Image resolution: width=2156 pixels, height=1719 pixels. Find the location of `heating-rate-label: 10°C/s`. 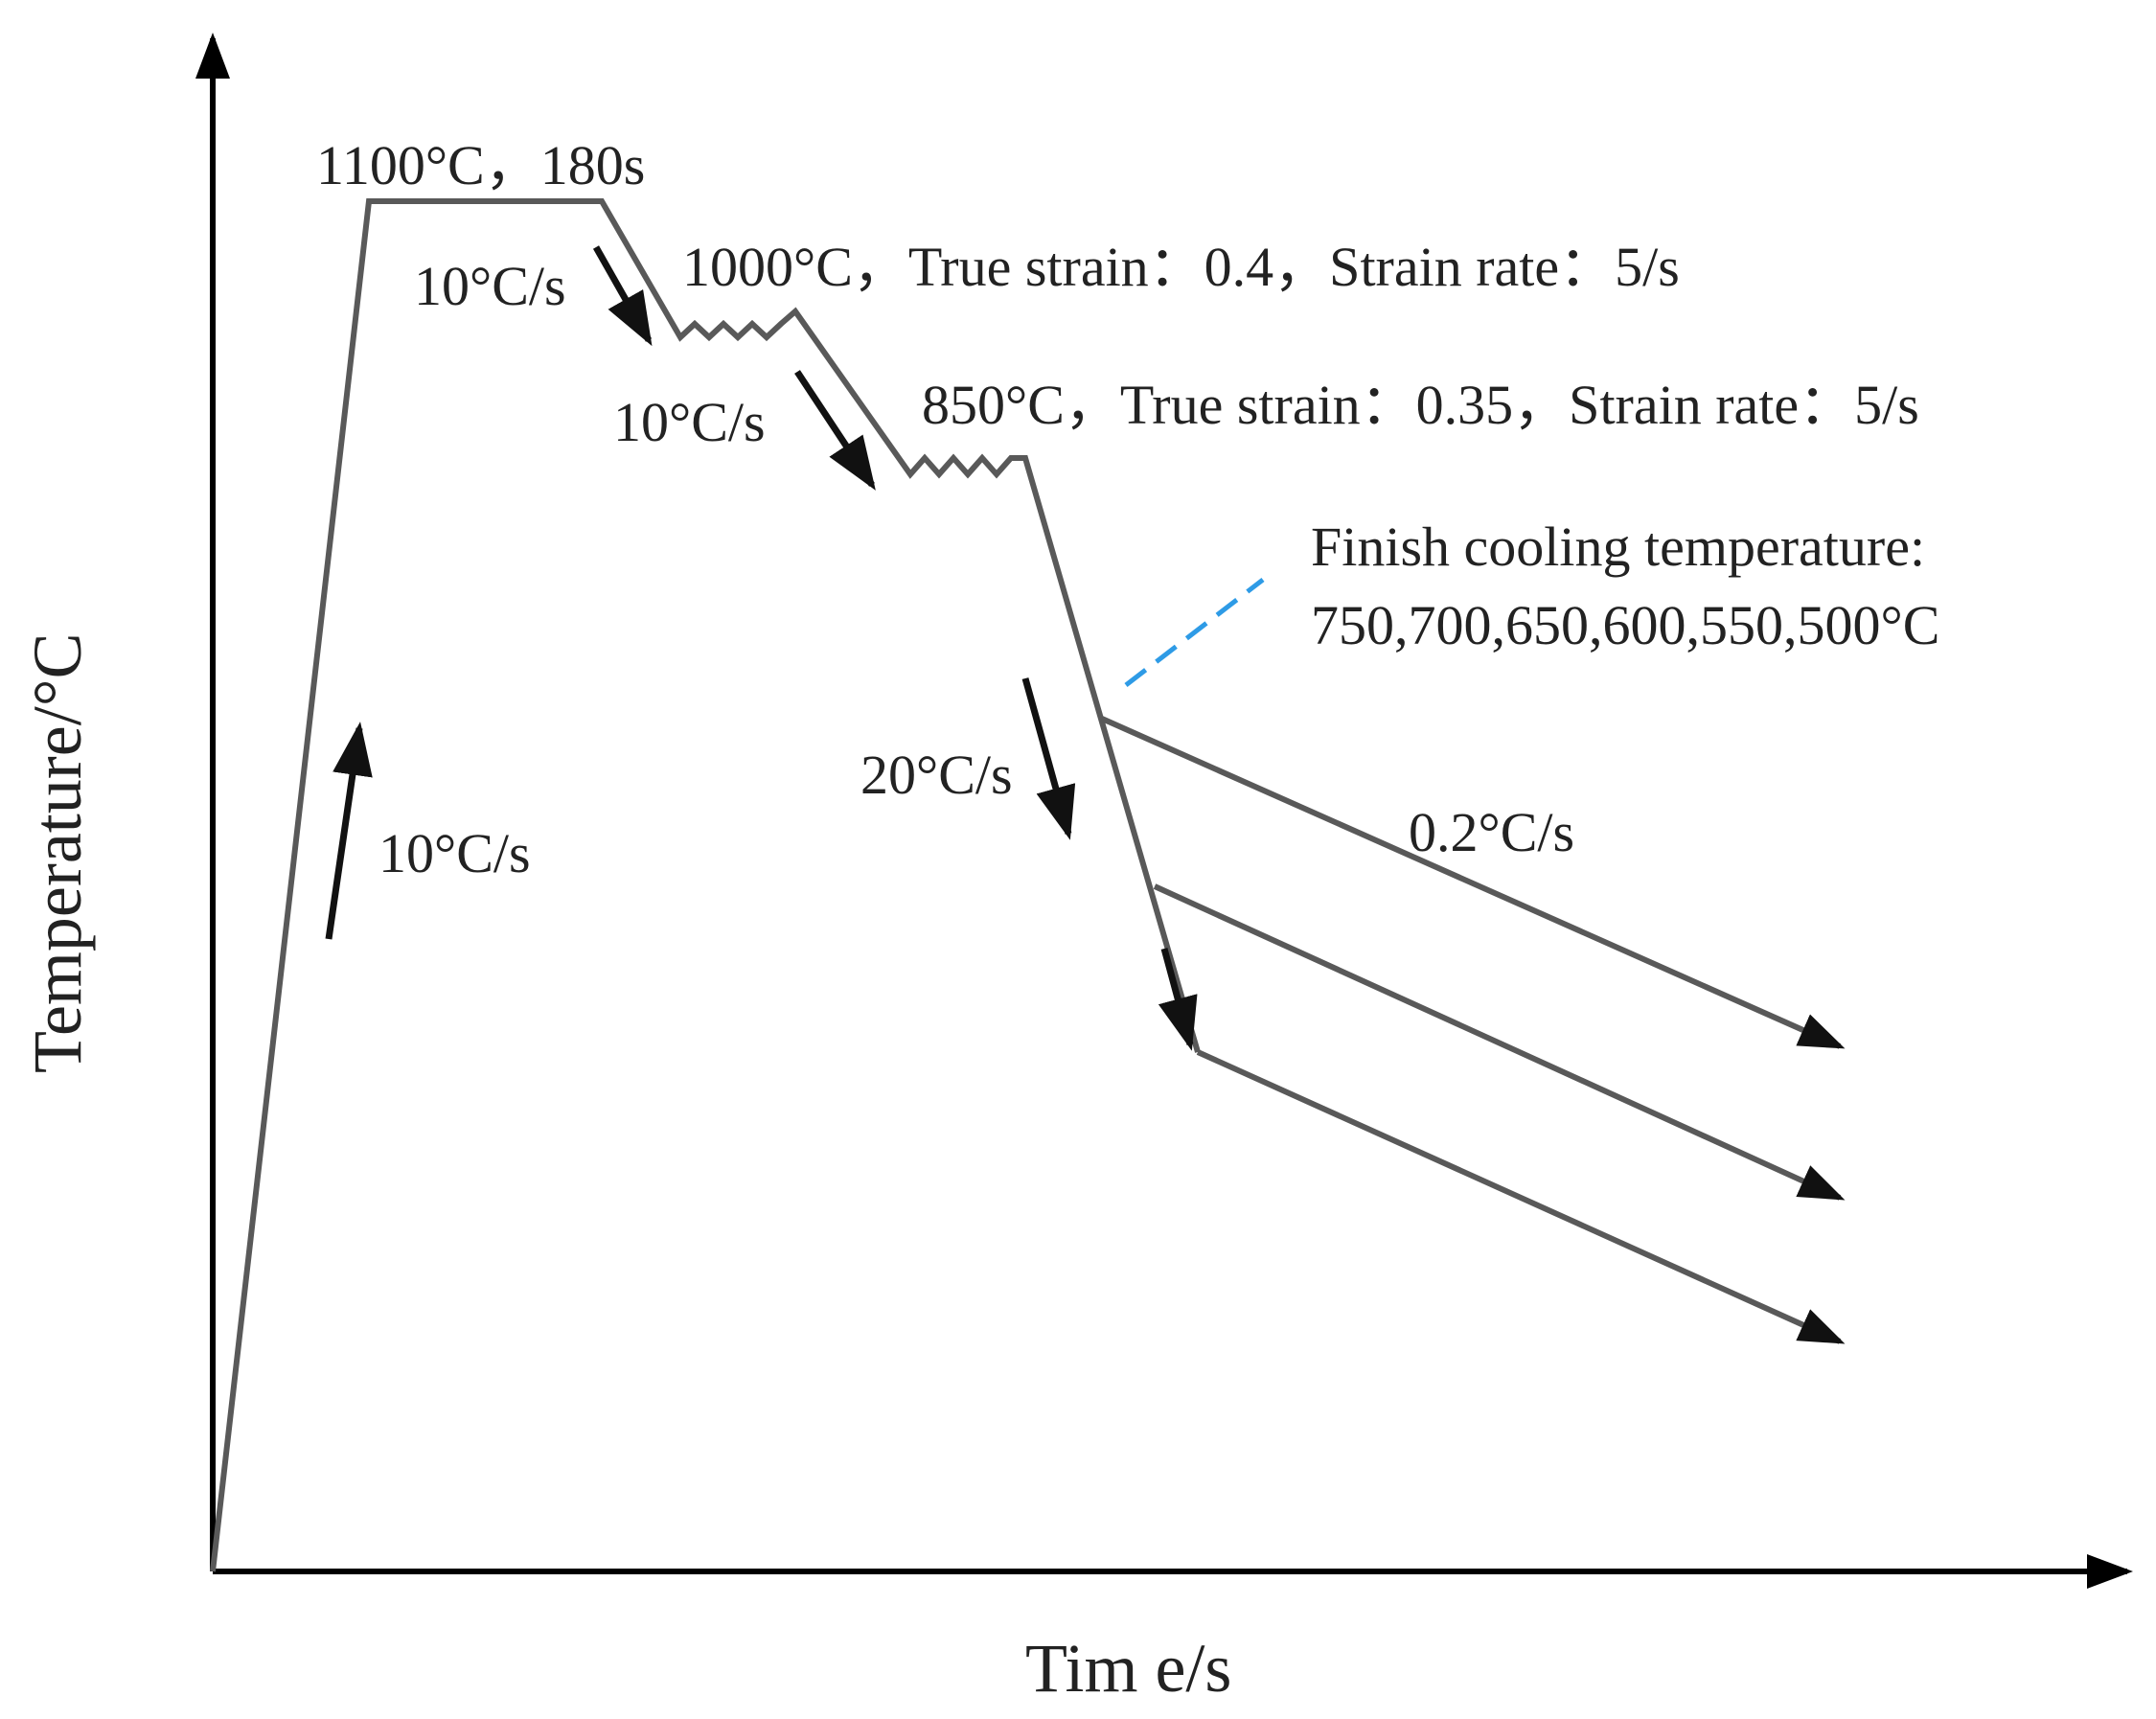

heating-rate-label: 10°C/s is located at coordinates (454, 853).